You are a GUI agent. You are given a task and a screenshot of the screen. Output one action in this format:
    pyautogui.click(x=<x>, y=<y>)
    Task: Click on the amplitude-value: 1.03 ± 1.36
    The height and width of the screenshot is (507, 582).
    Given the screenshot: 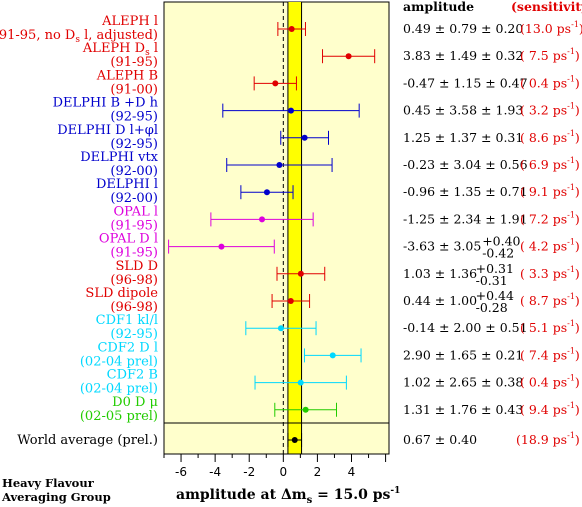 What is the action you would take?
    pyautogui.click(x=440, y=273)
    